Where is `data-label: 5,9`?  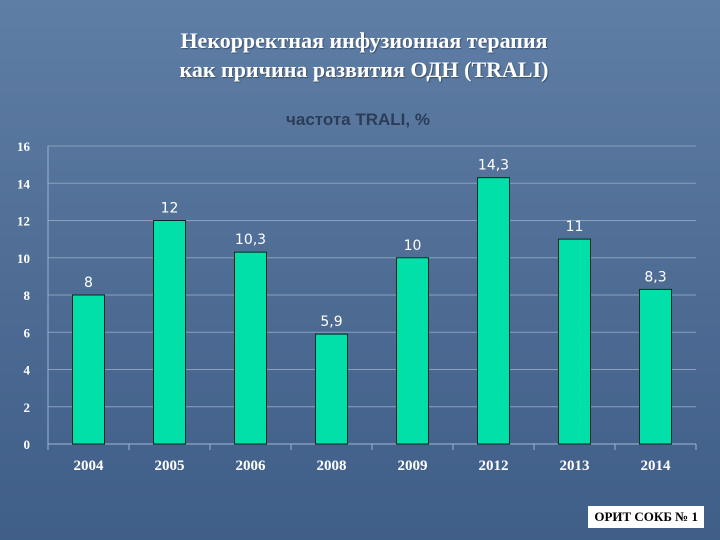
data-label: 5,9 is located at coordinates (331, 322).